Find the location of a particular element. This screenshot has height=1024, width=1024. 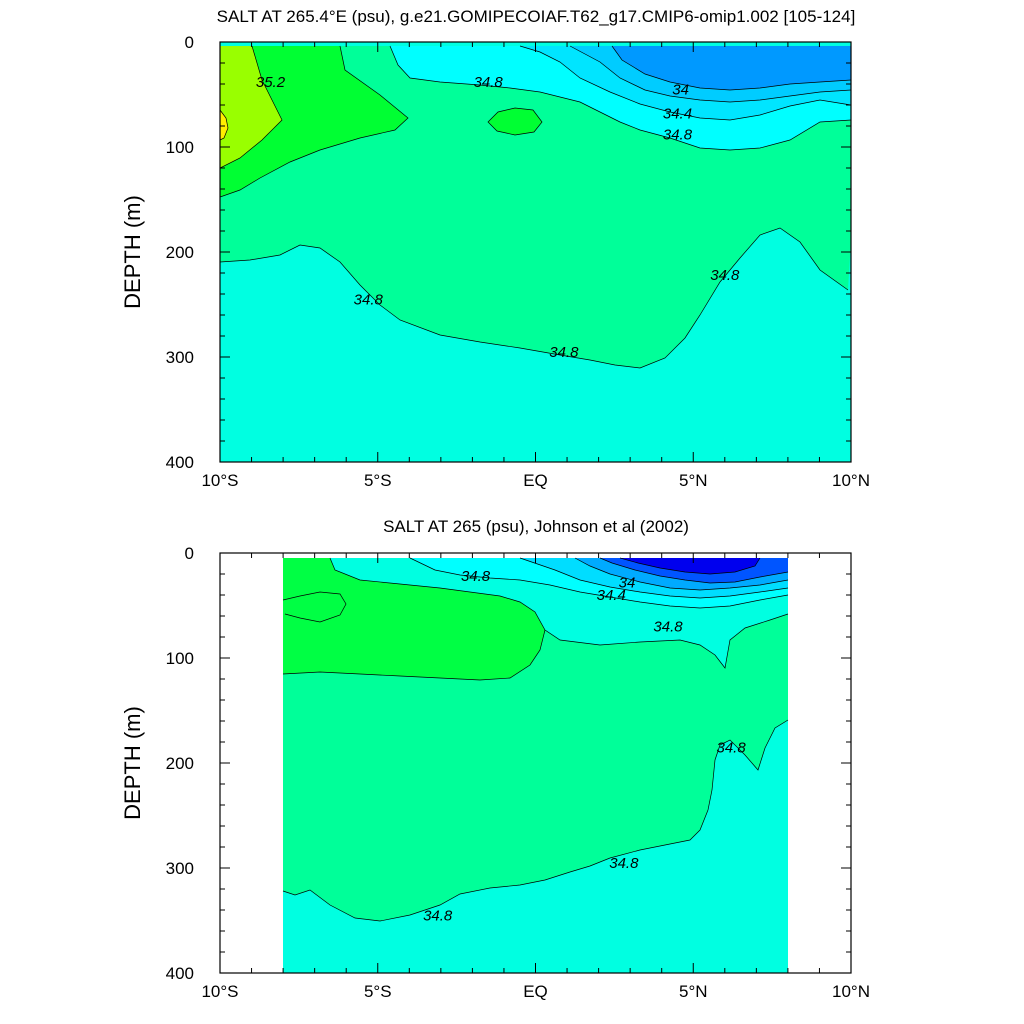

chart-title: SALT AT 265 (psu), Johnson et al (2002) is located at coordinates (536, 526).